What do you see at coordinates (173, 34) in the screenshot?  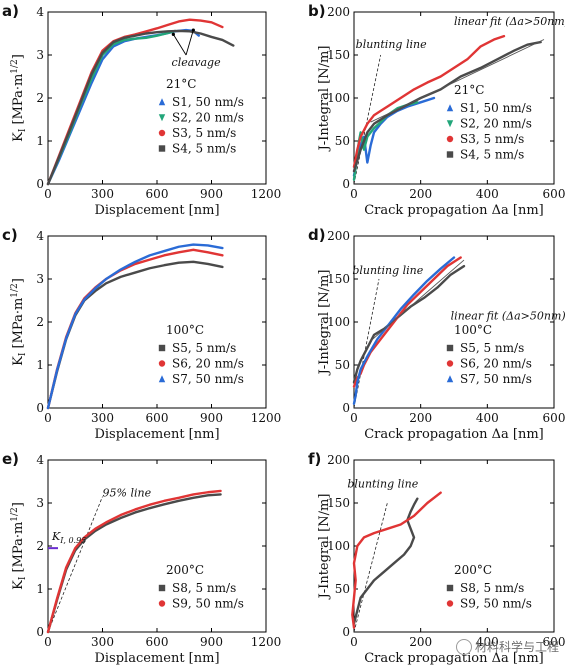 I see `arrow-head` at bounding box center [173, 34].